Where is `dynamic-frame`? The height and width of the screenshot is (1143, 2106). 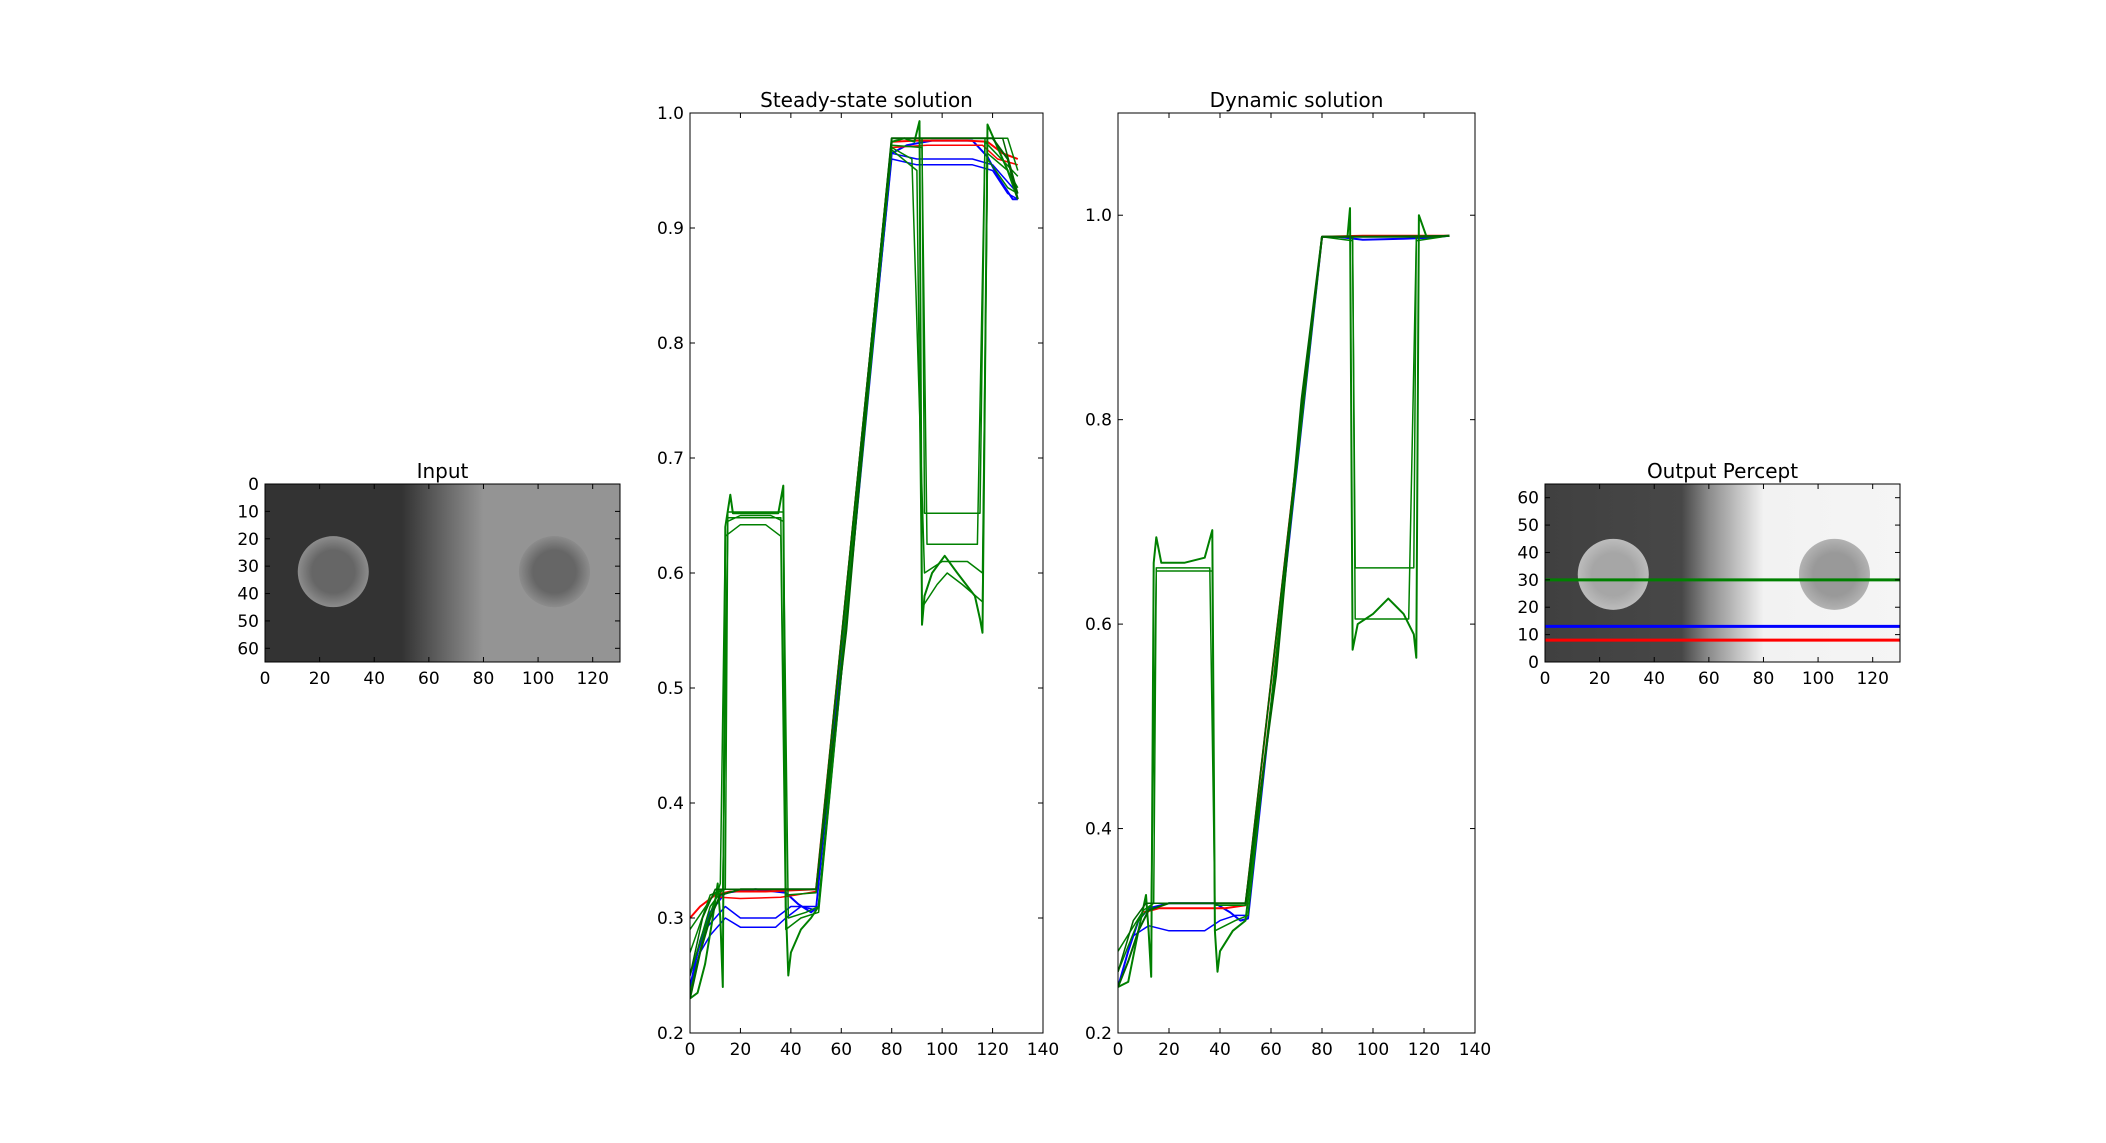 dynamic-frame is located at coordinates (1296, 573).